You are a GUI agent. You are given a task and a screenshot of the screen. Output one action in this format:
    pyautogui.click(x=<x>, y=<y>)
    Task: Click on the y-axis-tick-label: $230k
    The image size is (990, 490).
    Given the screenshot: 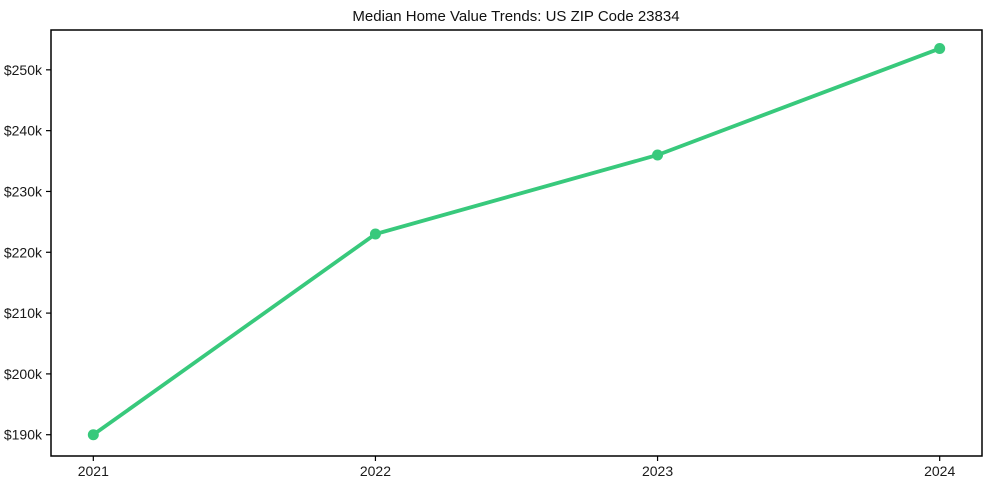 What is the action you would take?
    pyautogui.click(x=23, y=191)
    